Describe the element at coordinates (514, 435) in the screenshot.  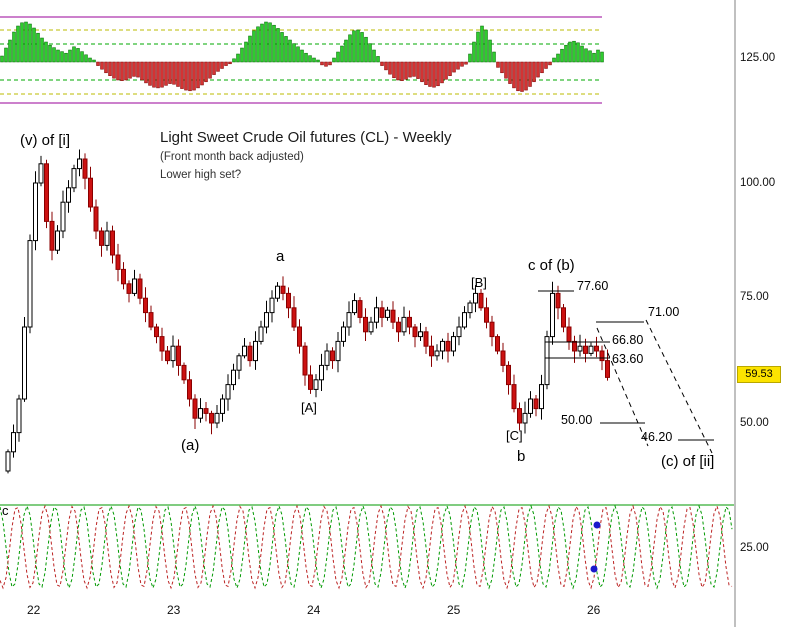
I see `wave-C: [C]` at that location.